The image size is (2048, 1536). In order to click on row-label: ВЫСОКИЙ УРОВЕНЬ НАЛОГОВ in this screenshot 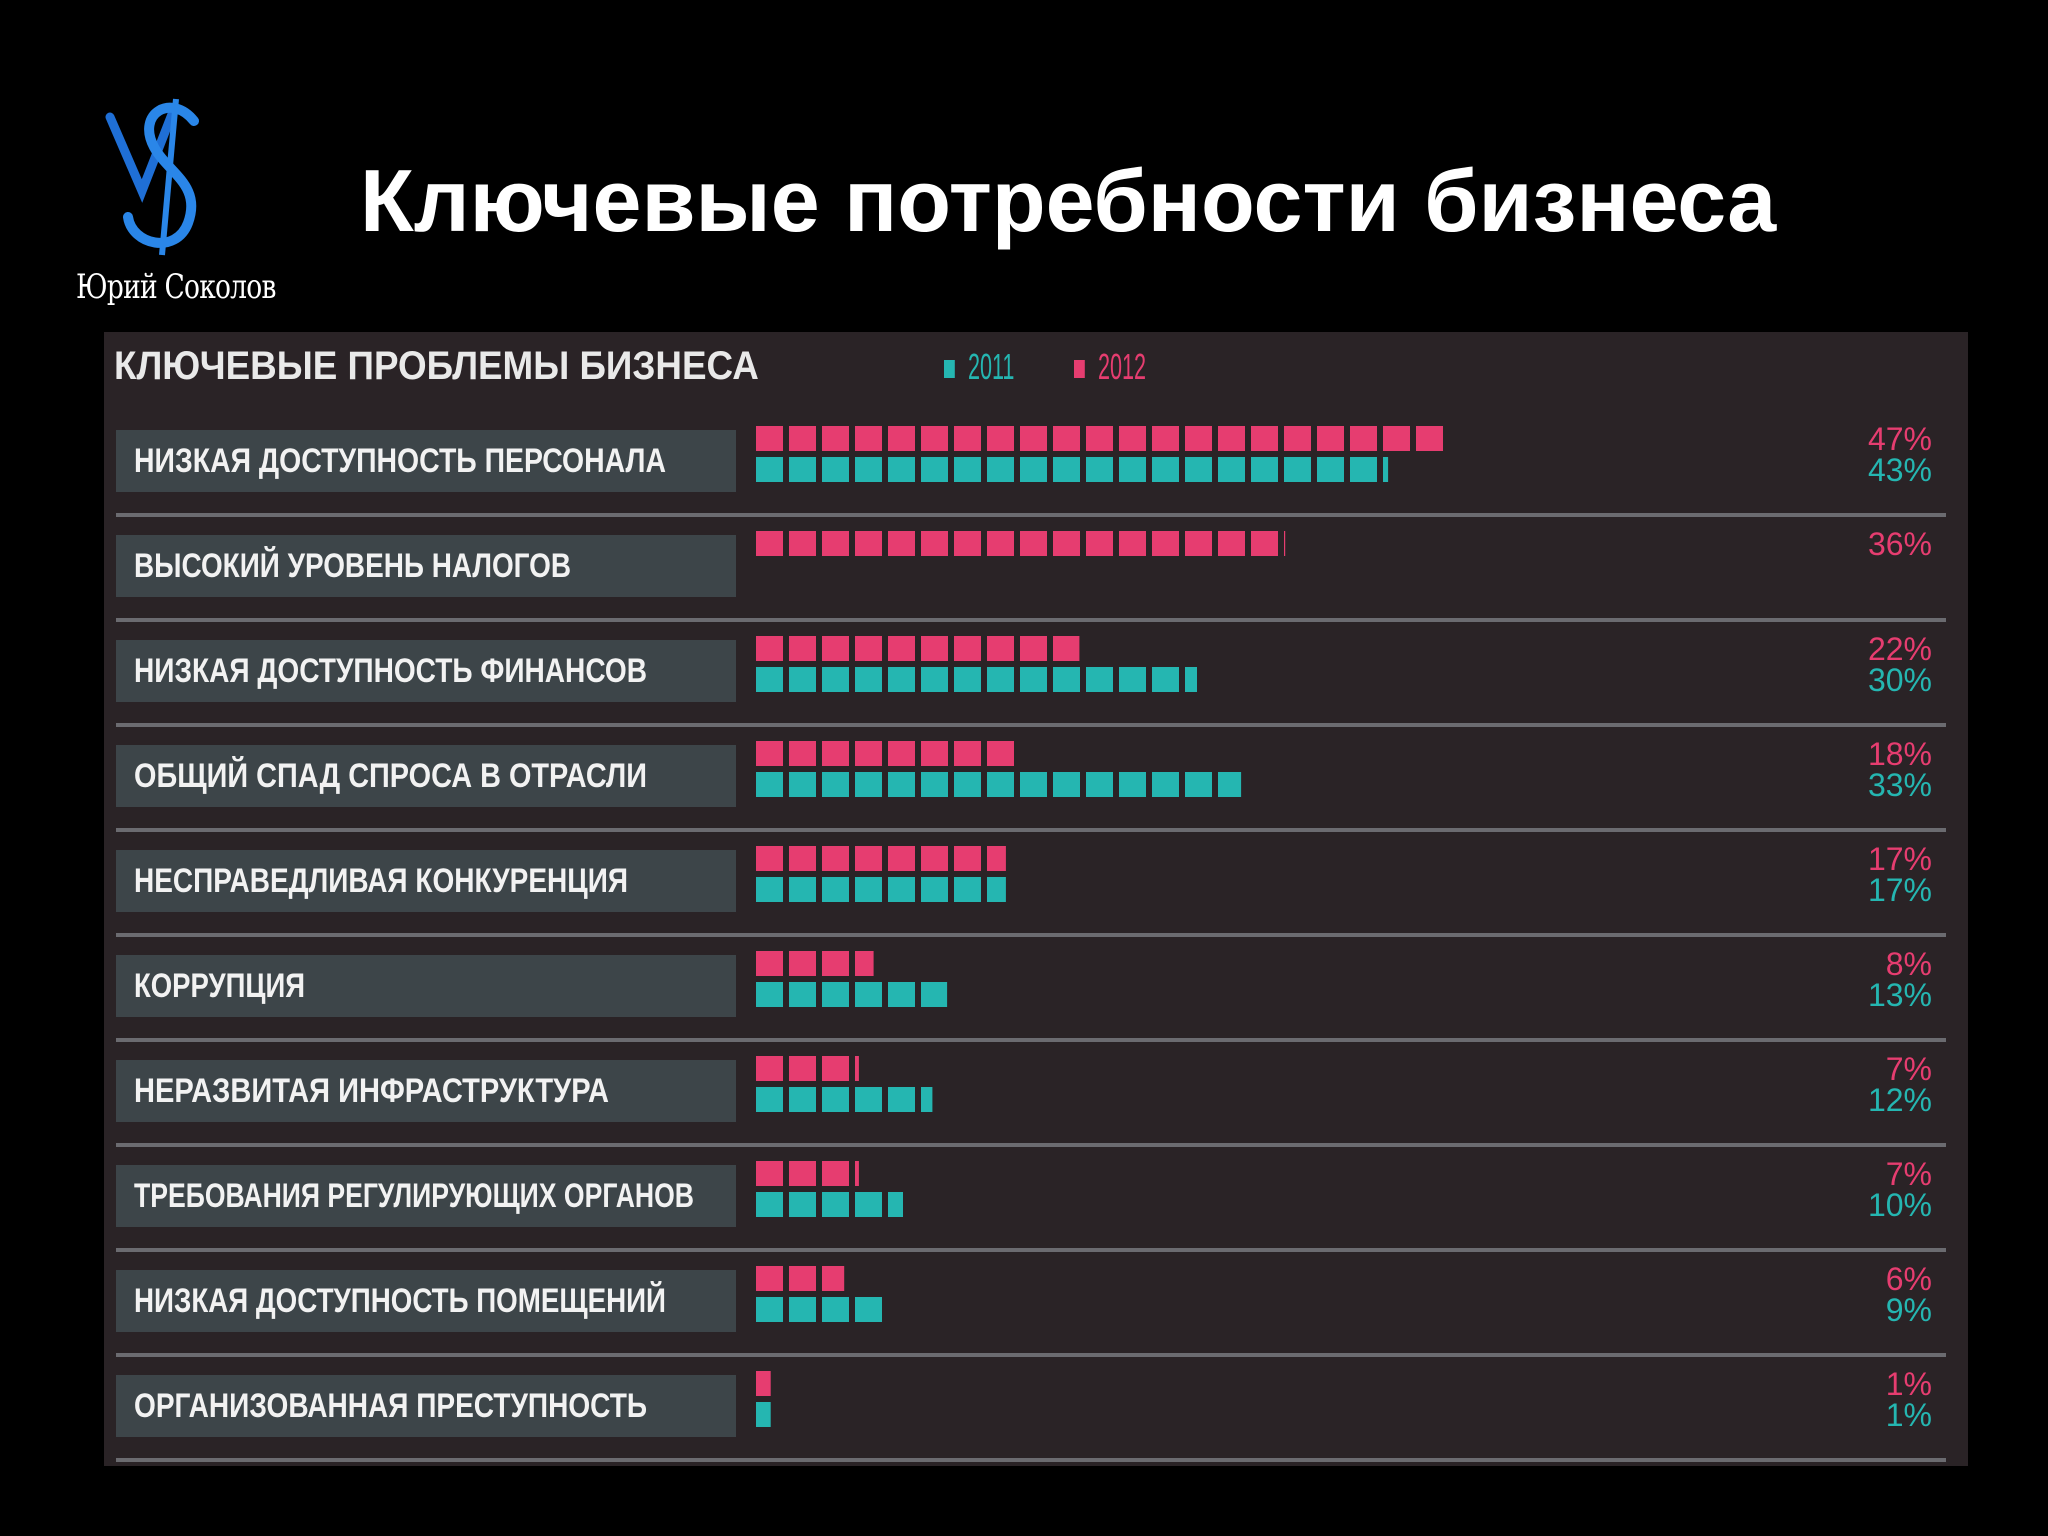, I will do `click(352, 565)`.